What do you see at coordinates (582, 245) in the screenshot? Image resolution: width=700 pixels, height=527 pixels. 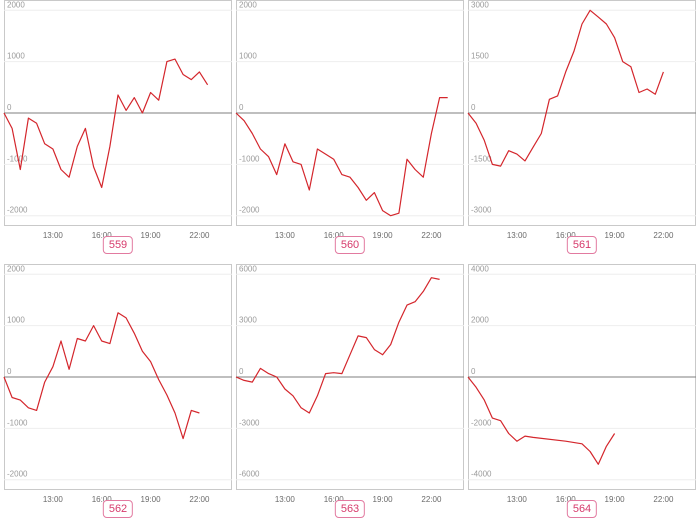 I see `panel-label-badge: 561` at bounding box center [582, 245].